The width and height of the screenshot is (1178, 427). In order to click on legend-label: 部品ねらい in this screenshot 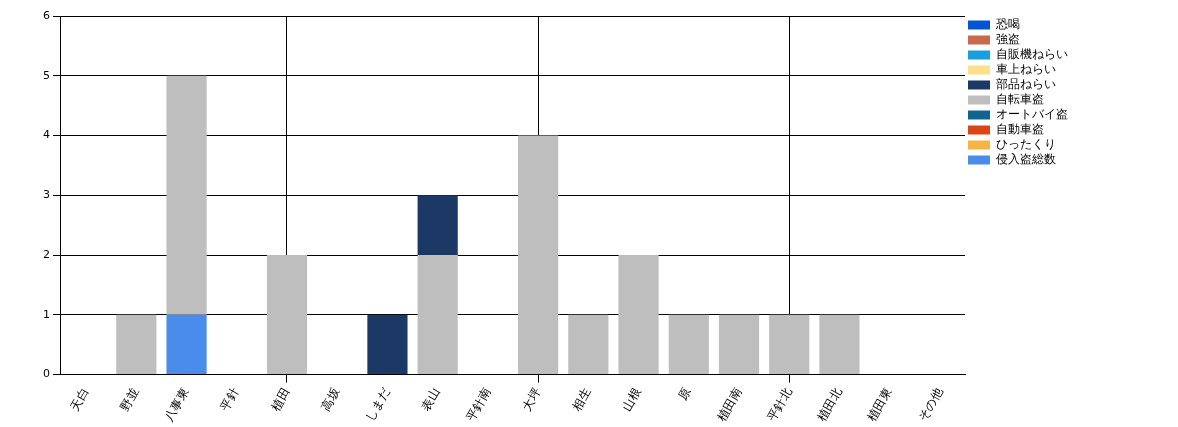, I will do `click(1026, 84)`.